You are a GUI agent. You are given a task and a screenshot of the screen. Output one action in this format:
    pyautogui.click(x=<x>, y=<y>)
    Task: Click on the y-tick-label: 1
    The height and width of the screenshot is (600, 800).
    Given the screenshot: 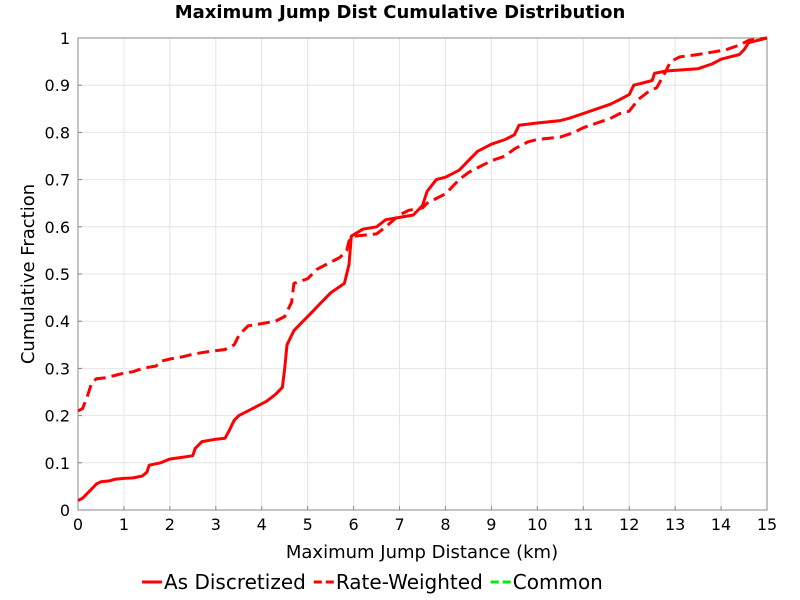 What is the action you would take?
    pyautogui.click(x=65, y=38)
    